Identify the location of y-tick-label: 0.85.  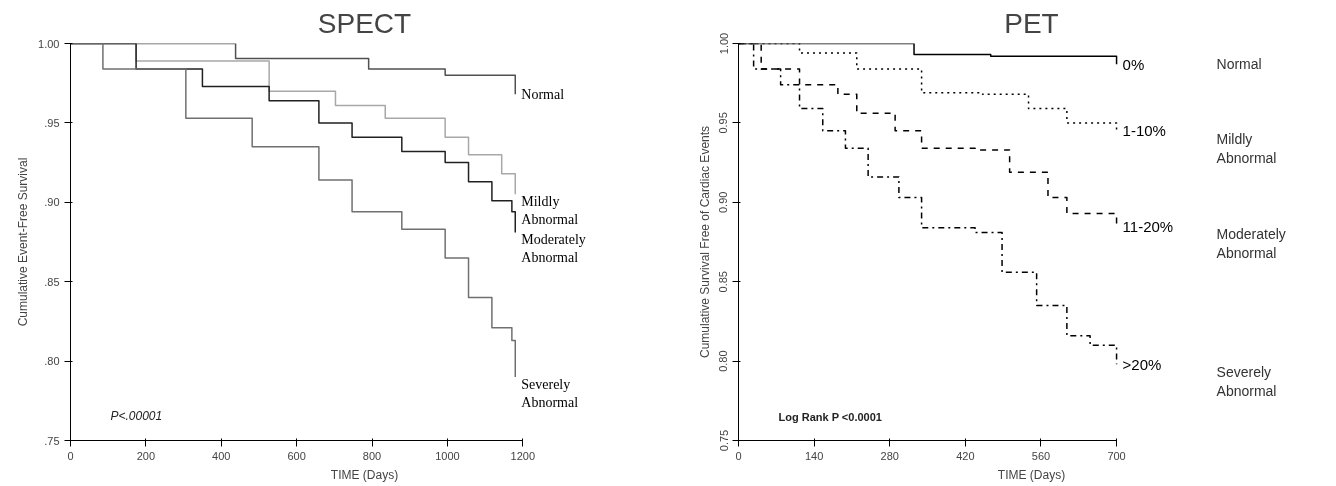
(723, 281).